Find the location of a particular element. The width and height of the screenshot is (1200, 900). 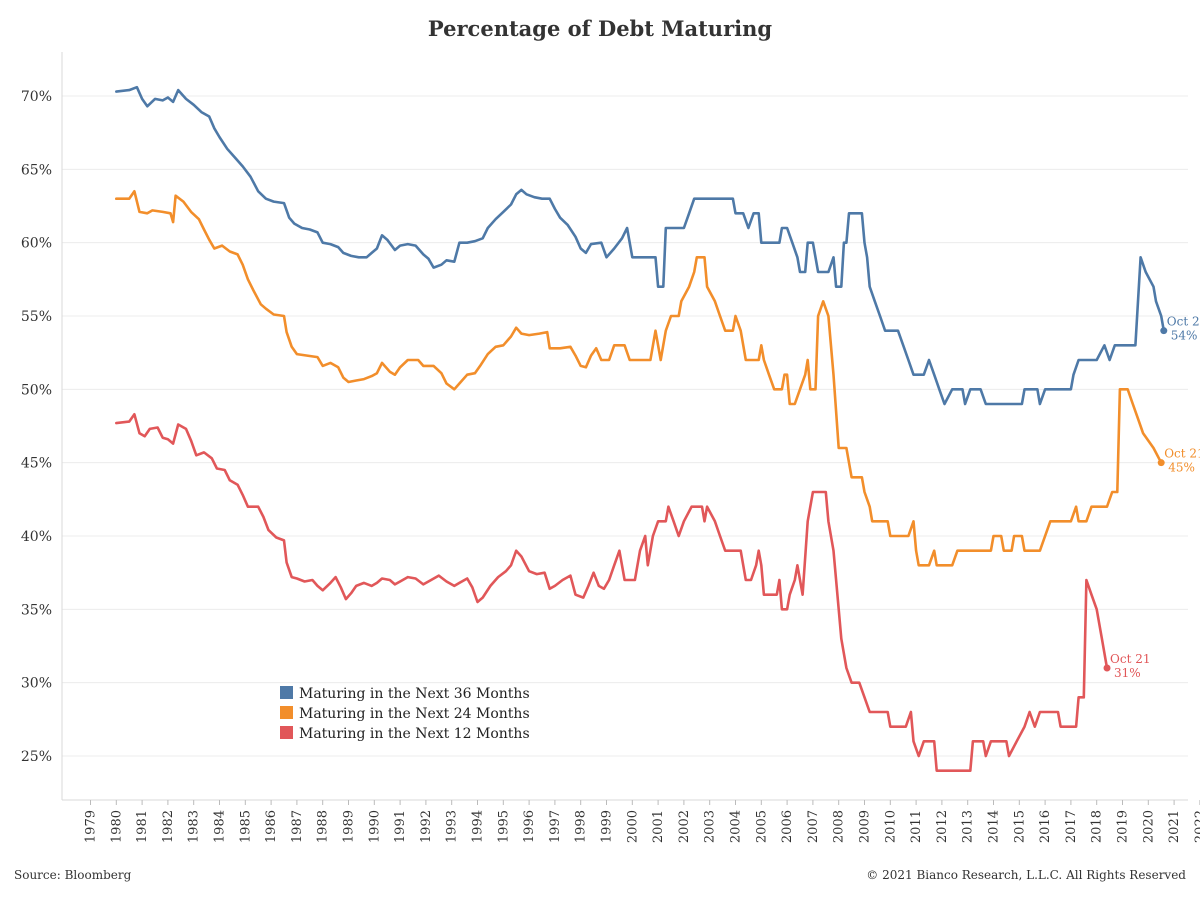

x-tick-label: 1983 is located at coordinates (194, 826).